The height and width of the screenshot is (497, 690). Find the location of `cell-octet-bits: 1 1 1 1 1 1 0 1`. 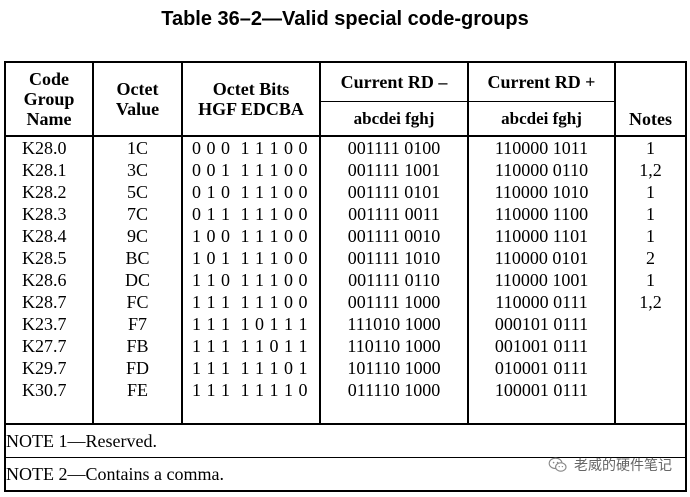

cell-octet-bits: 1 1 1 1 1 1 0 1 is located at coordinates (250, 368).